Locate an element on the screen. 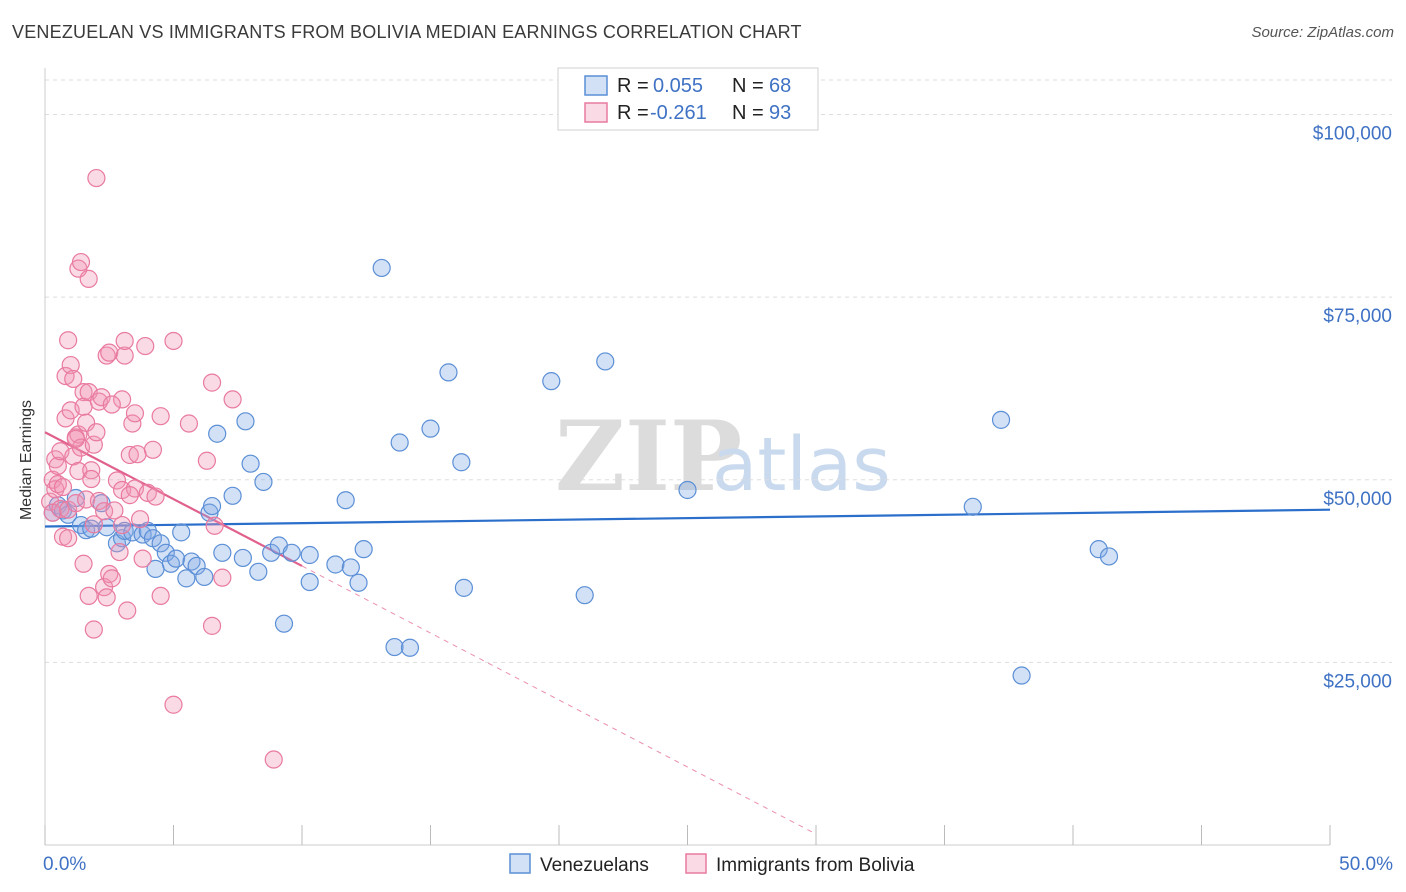  source-credit: Source: ZipAtlas.com is located at coordinates (1322, 32).